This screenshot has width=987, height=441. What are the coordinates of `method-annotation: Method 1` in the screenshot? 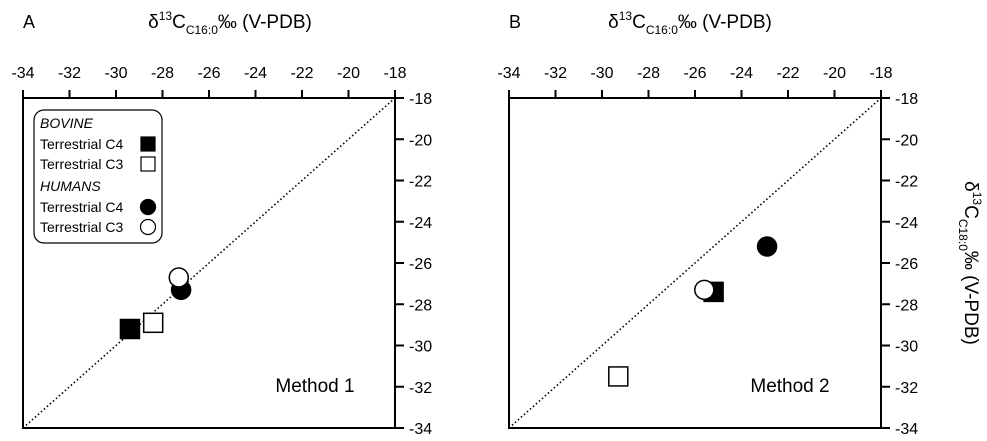 It's located at (314, 386).